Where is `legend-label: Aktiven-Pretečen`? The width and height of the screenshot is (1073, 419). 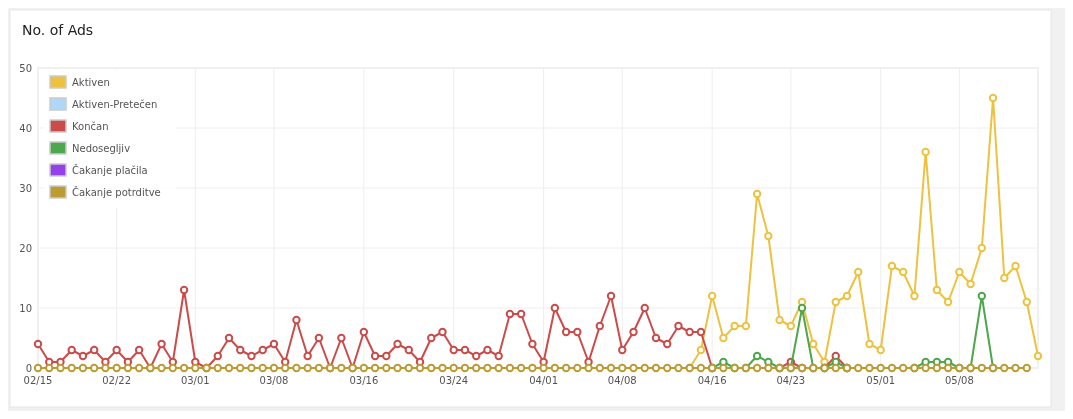 legend-label: Aktiven-Pretečen is located at coordinates (115, 104).